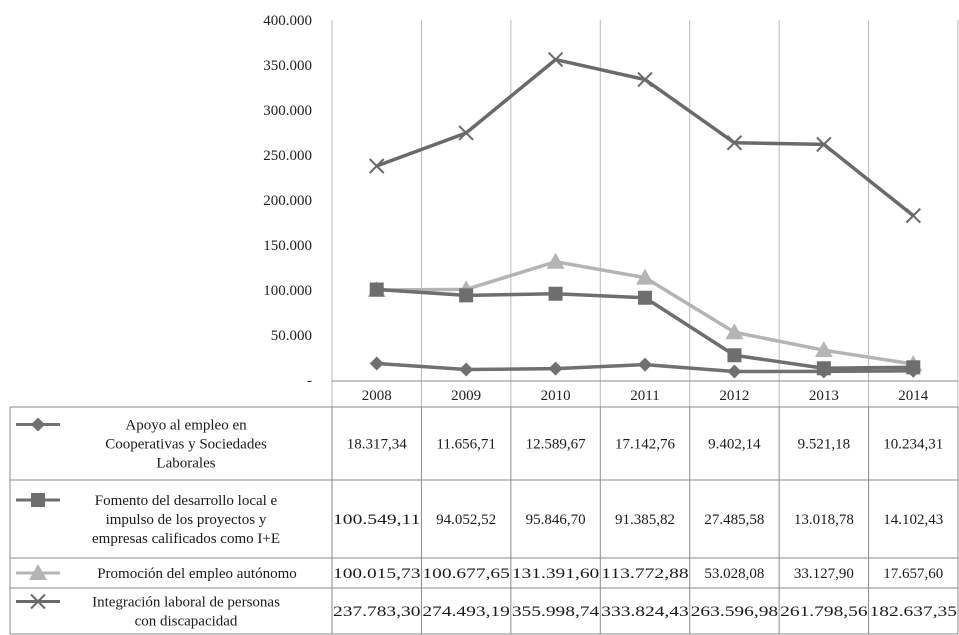 Image resolution: width=959 pixels, height=635 pixels. What do you see at coordinates (465, 574) in the screenshot?
I see `data-cell-value: 100.677,65` at bounding box center [465, 574].